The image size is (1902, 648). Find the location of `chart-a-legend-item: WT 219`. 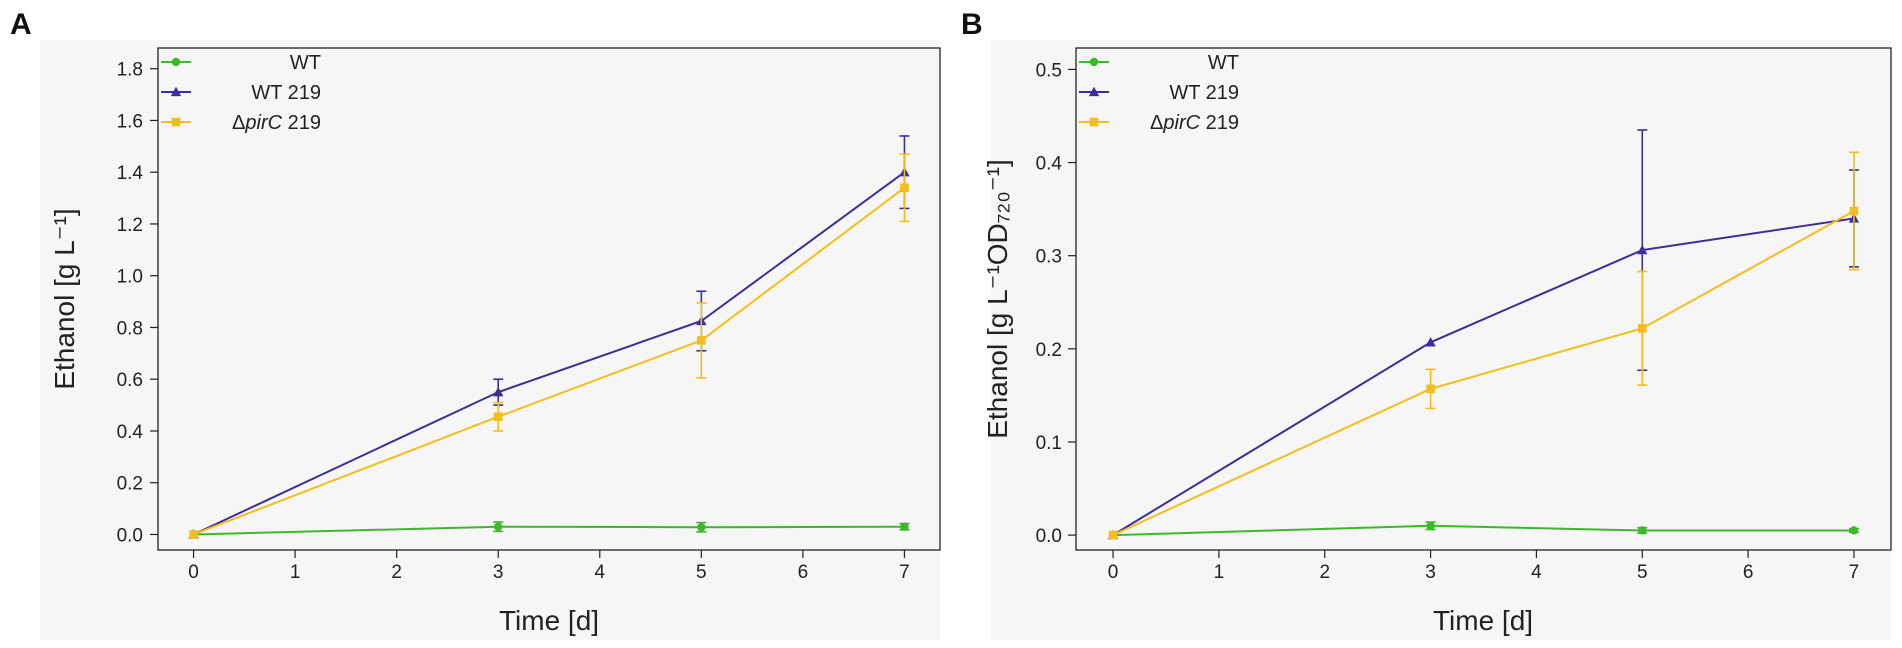

chart-a-legend-item: WT 219 is located at coordinates (241, 93).